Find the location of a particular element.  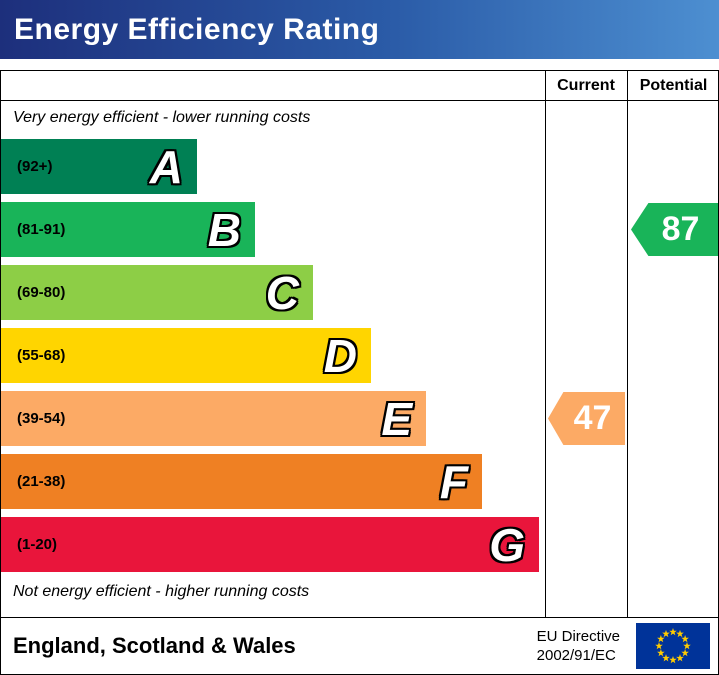

band-range-f: (21-38) is located at coordinates (41, 481).